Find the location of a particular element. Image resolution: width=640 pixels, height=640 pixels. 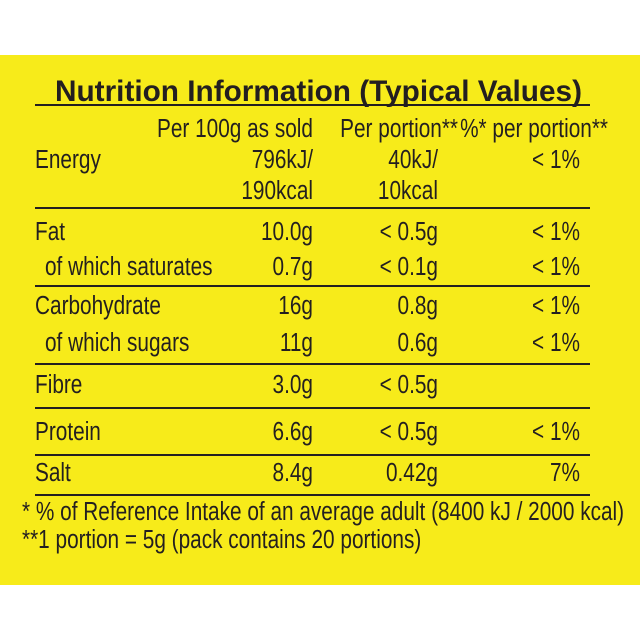

row-label: Salt is located at coordinates (53, 472).